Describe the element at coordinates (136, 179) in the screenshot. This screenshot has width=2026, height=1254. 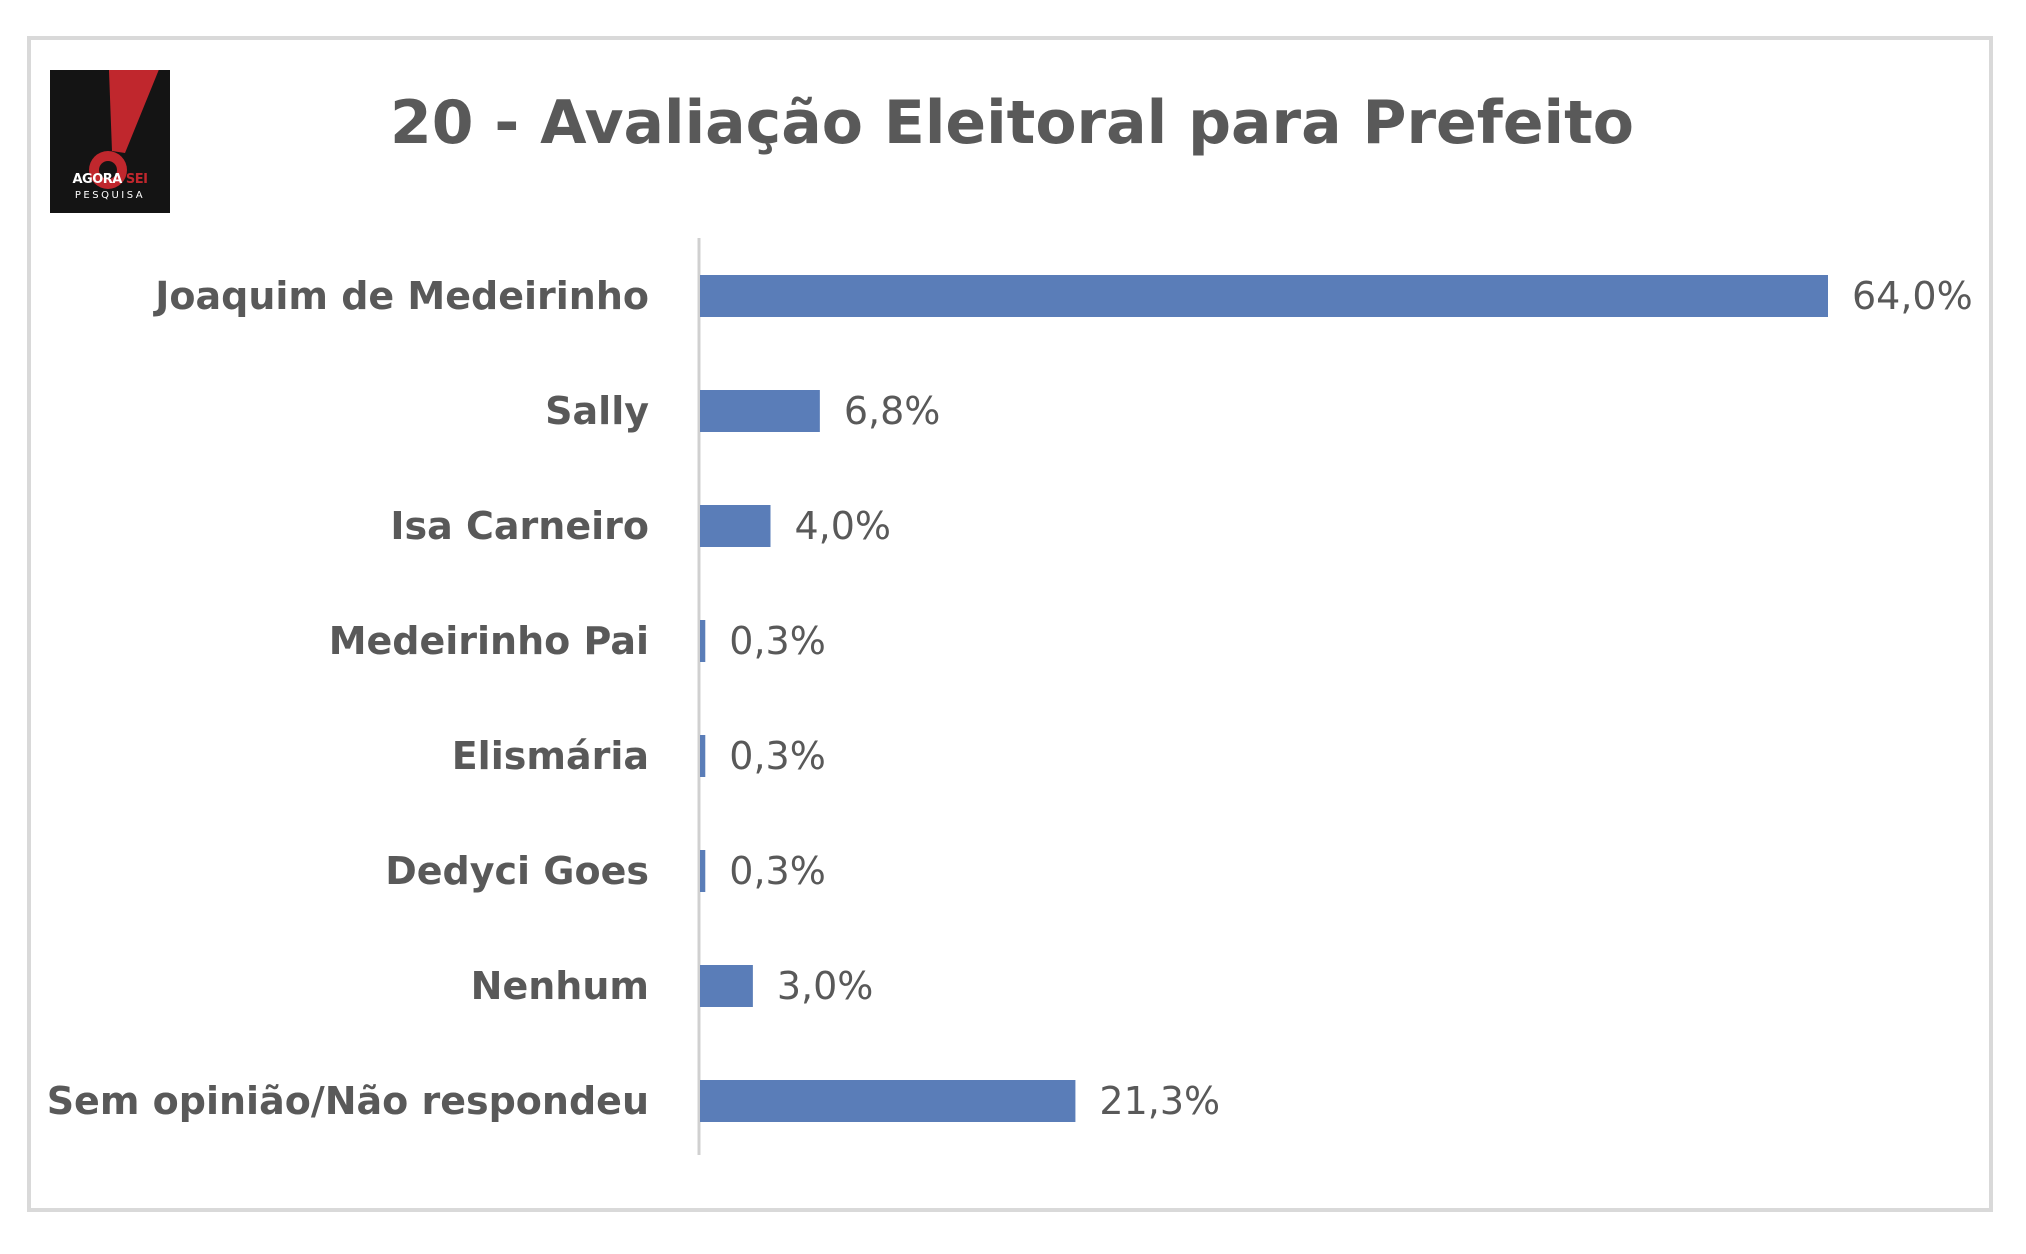
I see `logo-brand-accent: SEI` at that location.